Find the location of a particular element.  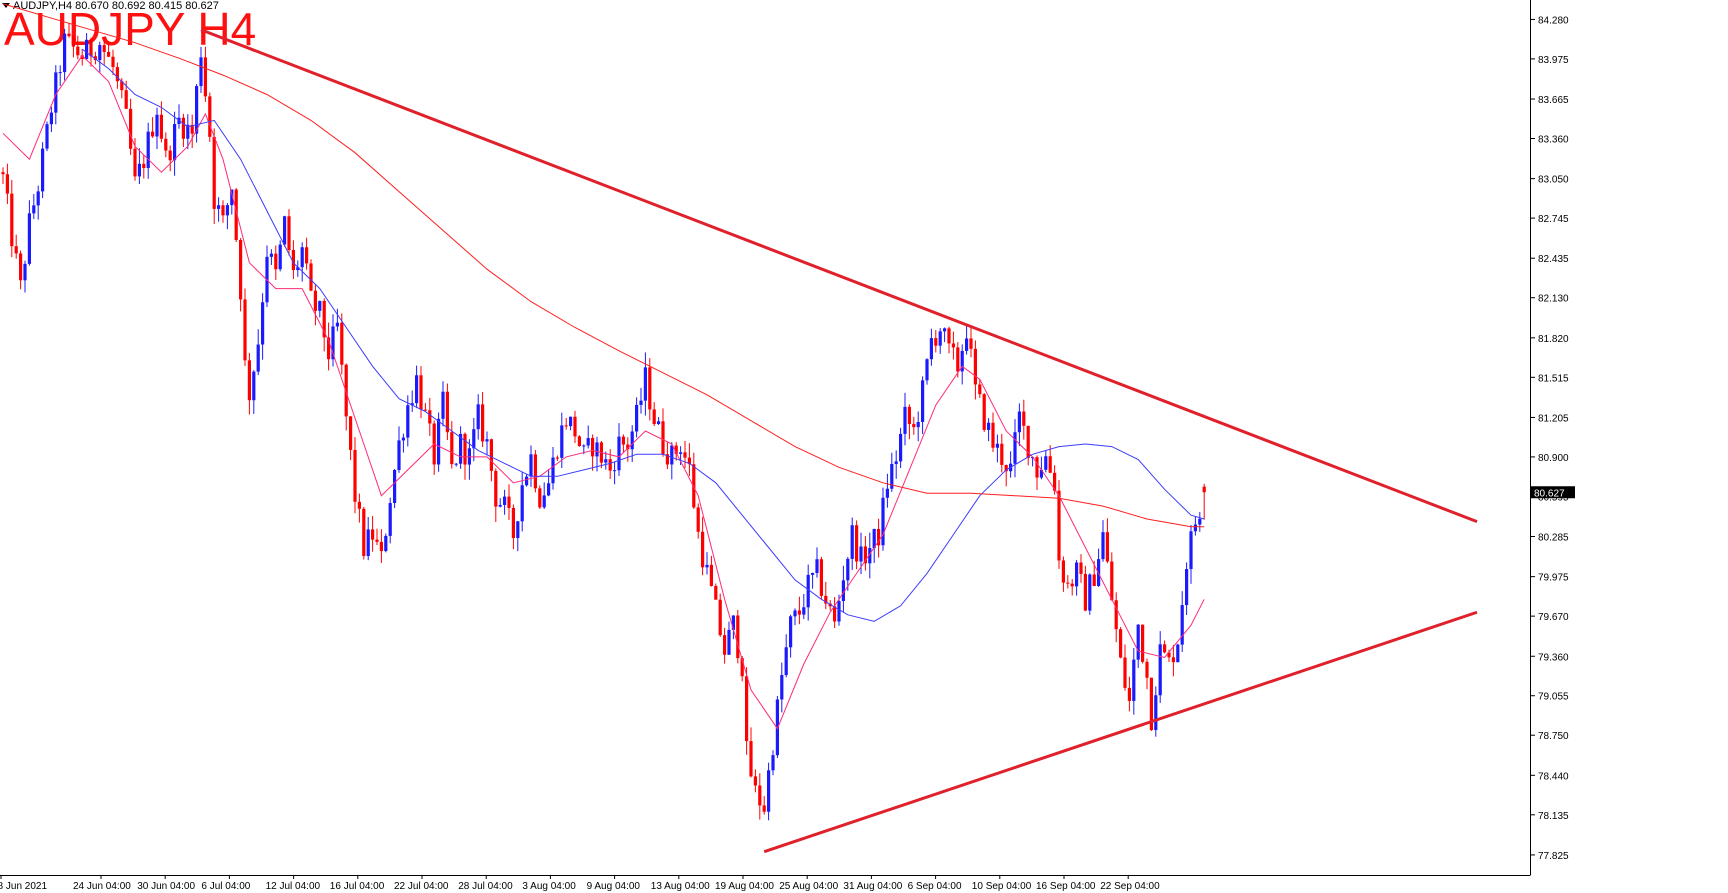

y-tick-label: 81.515 is located at coordinates (1553, 378).